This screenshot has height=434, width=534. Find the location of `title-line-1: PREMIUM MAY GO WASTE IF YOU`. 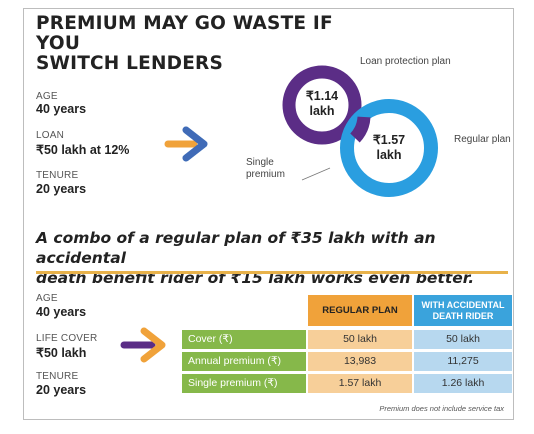

title-line-1: PREMIUM MAY GO WASTE IF YOU is located at coordinates (184, 33).